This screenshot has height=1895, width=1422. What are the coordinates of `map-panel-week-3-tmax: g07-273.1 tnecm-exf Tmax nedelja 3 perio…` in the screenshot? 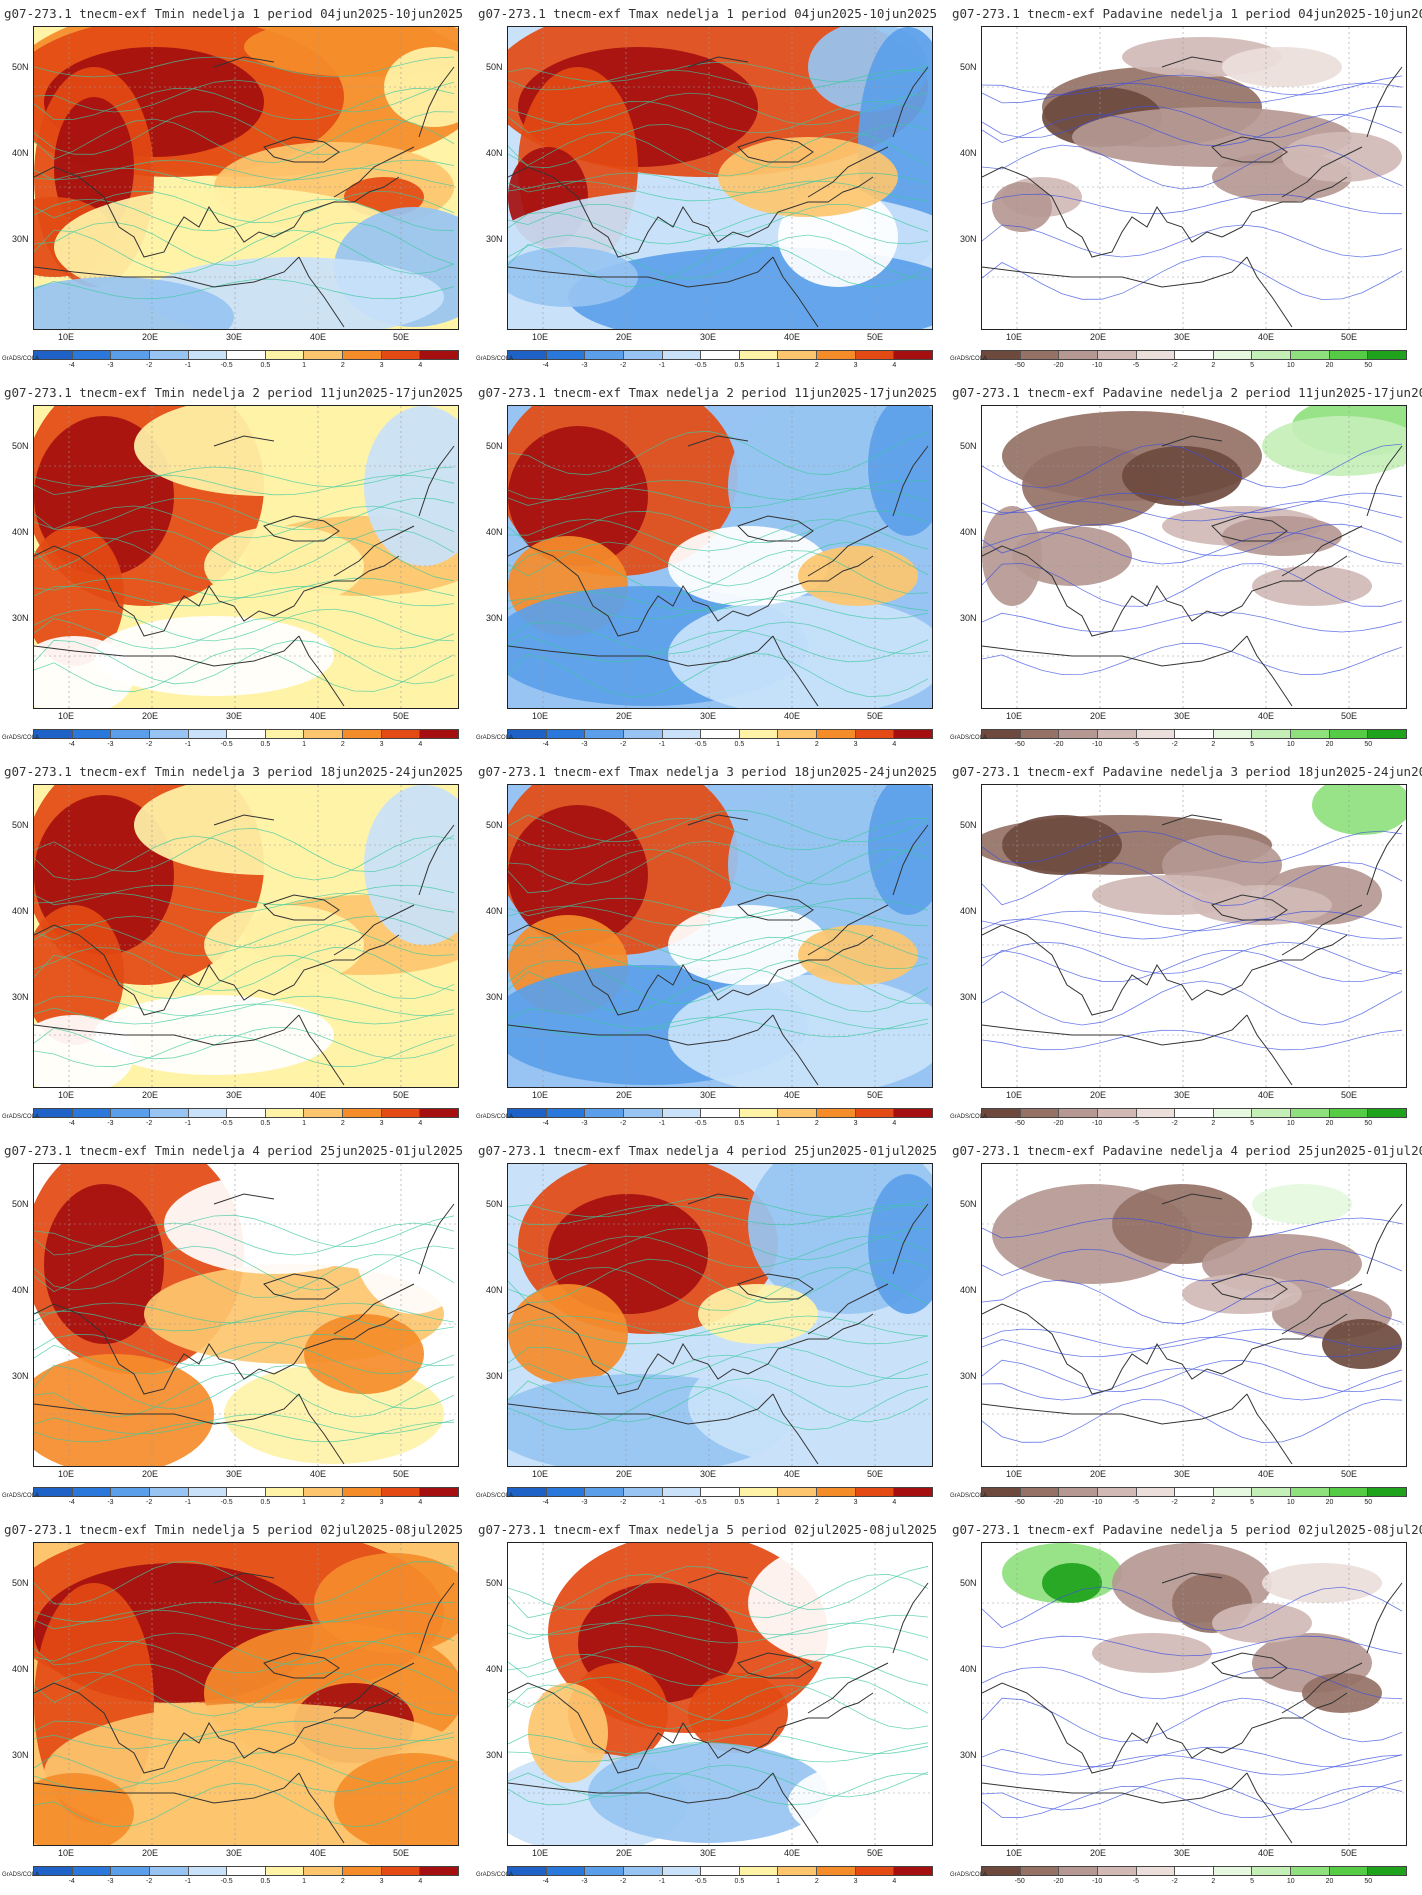 It's located at (711, 947).